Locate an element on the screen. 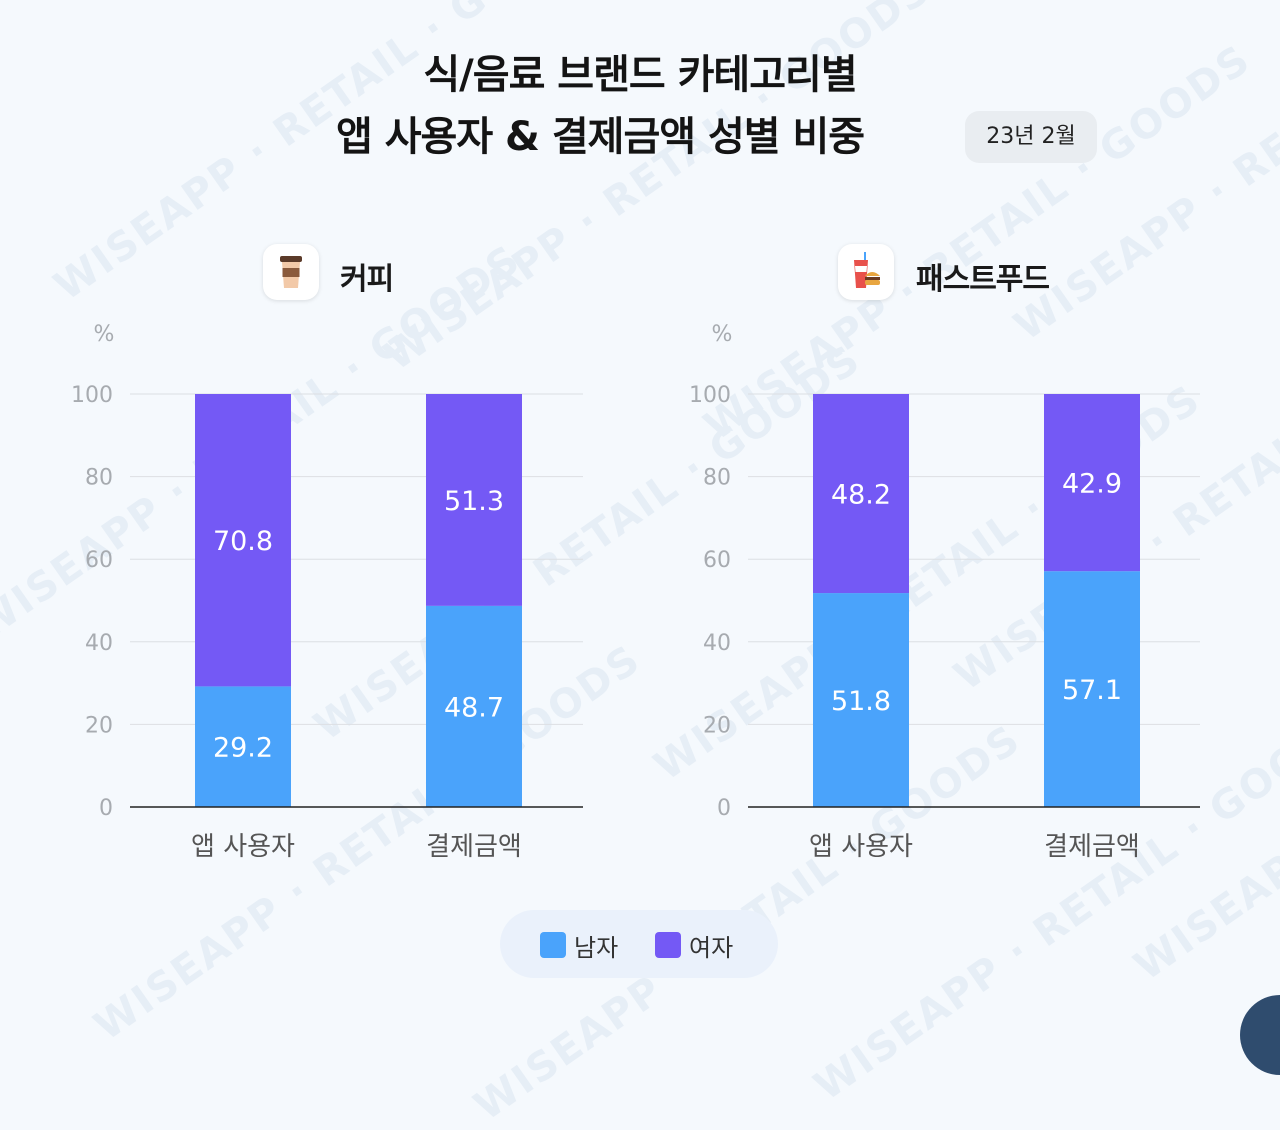 This screenshot has height=1130, width=1280. coffee-chart-title: 커피 is located at coordinates (367, 279).